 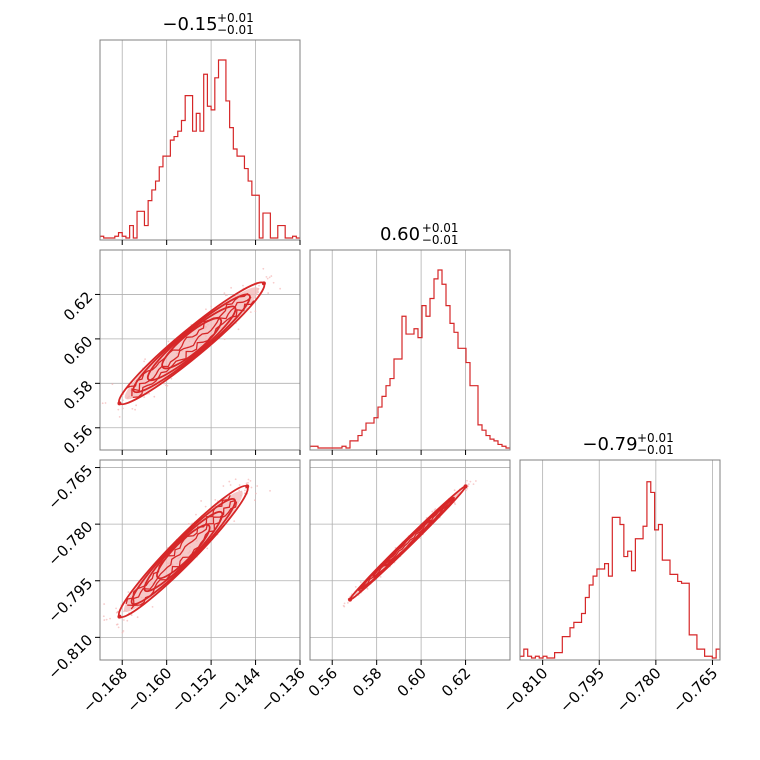 What do you see at coordinates (456, 682) in the screenshot?
I see `x-tick-label-2: 0.62` at bounding box center [456, 682].